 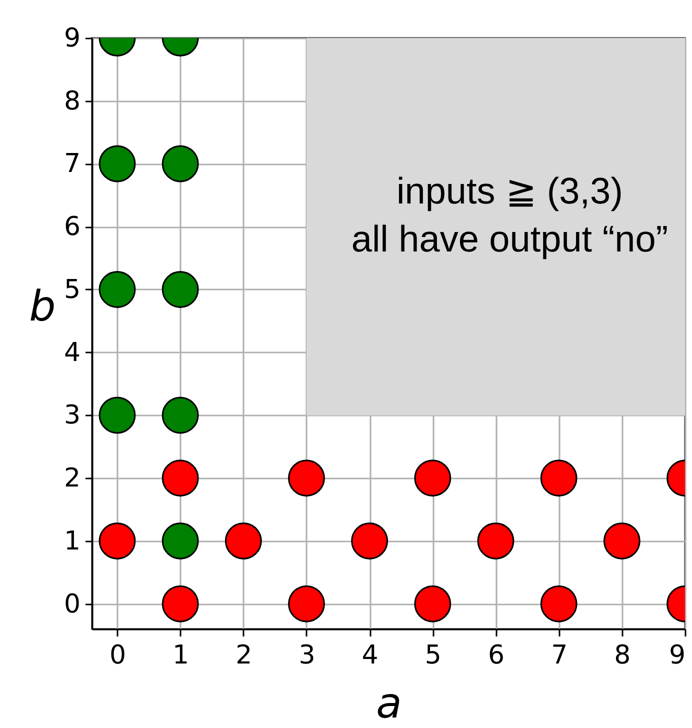 I want to click on x-tick-label: 3, so click(x=307, y=655).